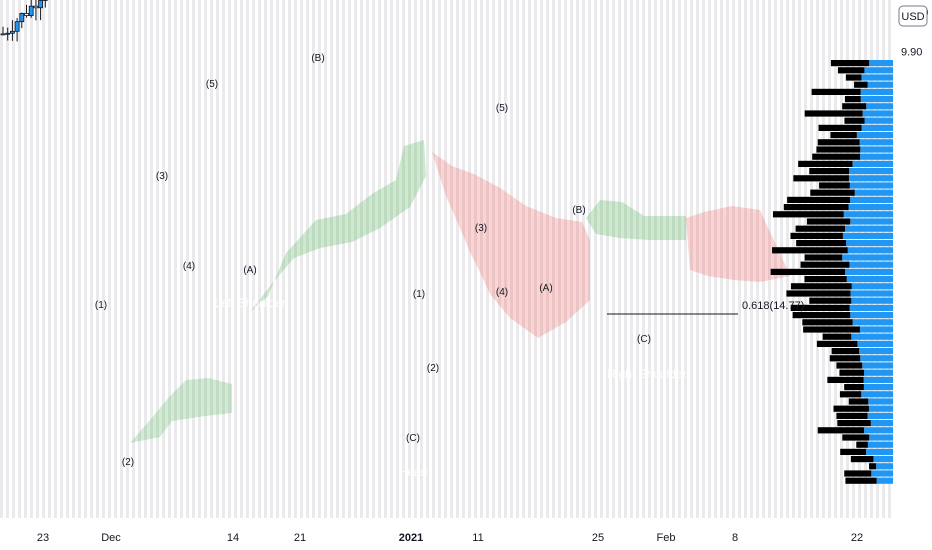  Describe the element at coordinates (477, 538) in the screenshot. I see `x-tick-label: 11` at that location.